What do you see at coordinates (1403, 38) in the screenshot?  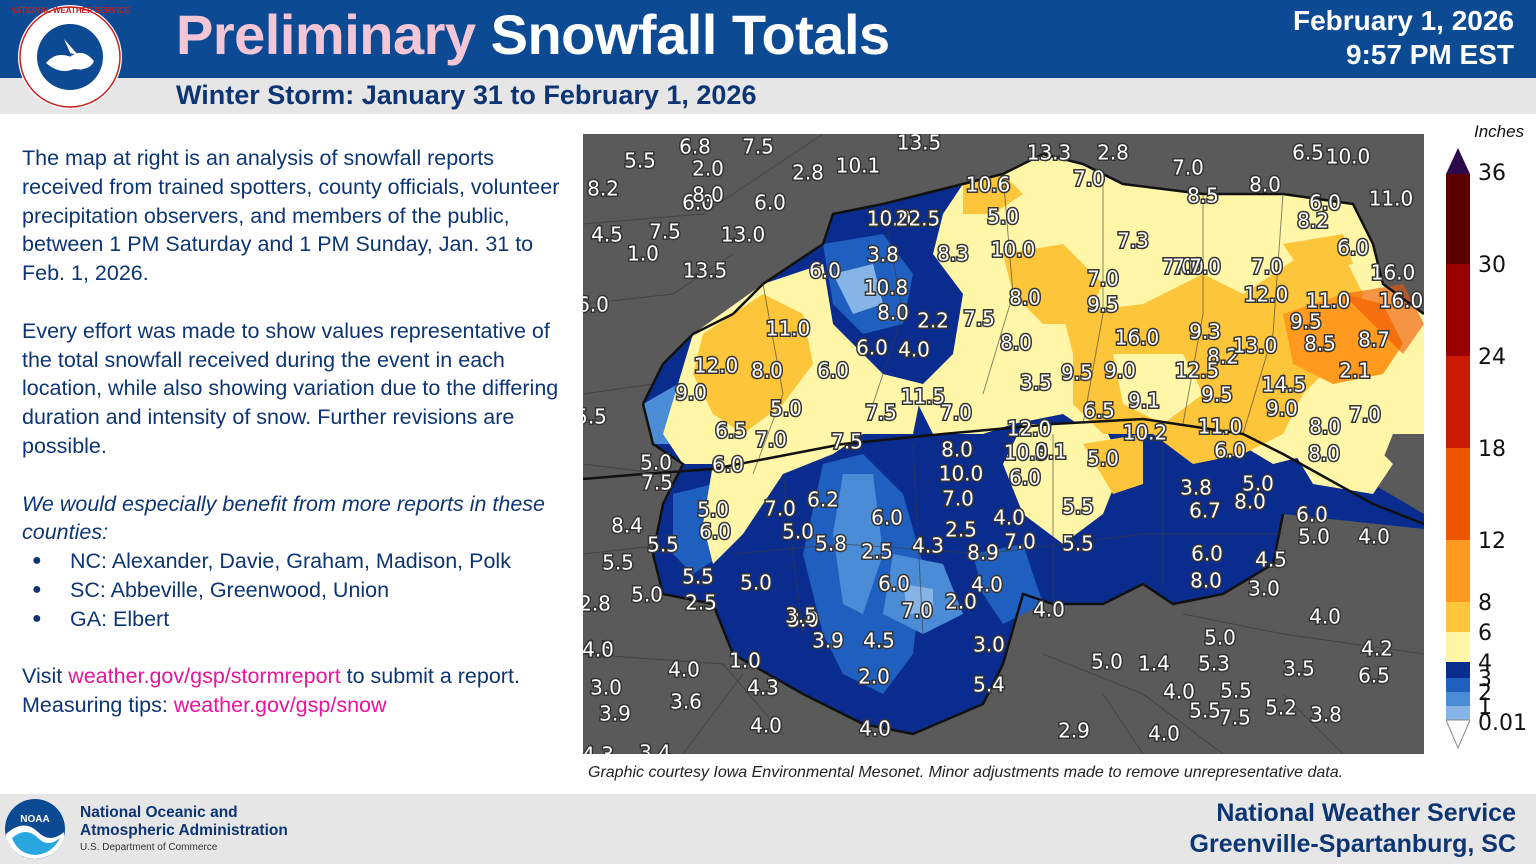 I see `issued-datetime: February 1, 2026 9:57 PM EST` at bounding box center [1403, 38].